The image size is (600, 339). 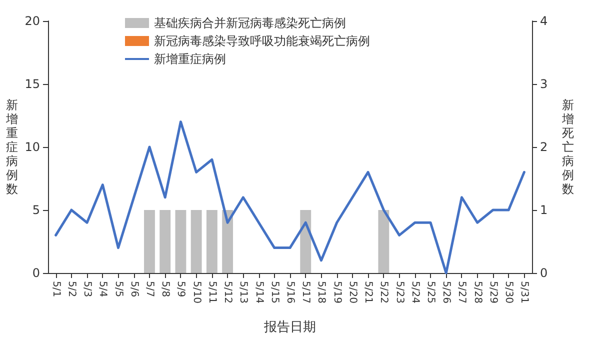 I want to click on x-axis-title: 报告日期, so click(x=289, y=327).